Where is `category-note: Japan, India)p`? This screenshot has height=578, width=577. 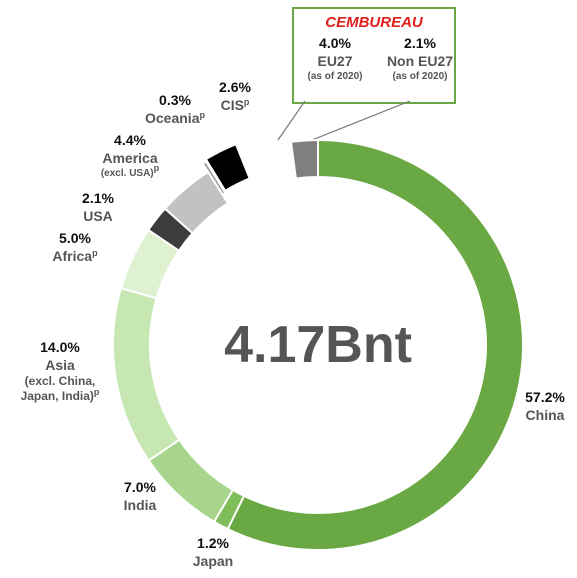 category-note: Japan, India)p is located at coordinates (60, 395).